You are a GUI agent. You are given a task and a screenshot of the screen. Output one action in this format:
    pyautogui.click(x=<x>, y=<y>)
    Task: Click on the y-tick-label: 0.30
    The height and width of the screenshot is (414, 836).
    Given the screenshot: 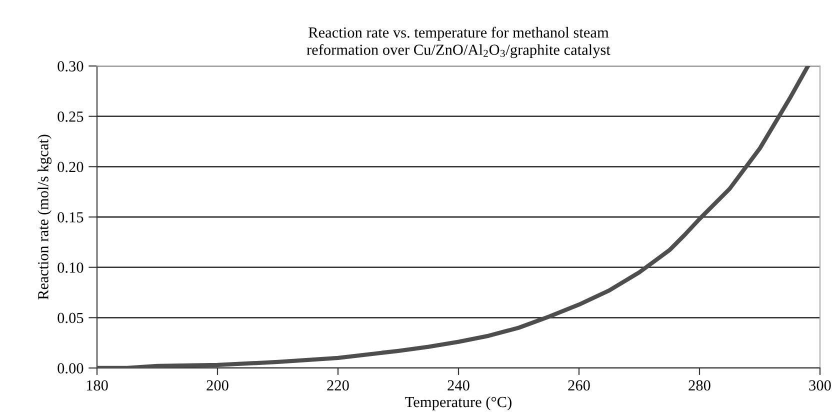 What is the action you would take?
    pyautogui.click(x=71, y=66)
    